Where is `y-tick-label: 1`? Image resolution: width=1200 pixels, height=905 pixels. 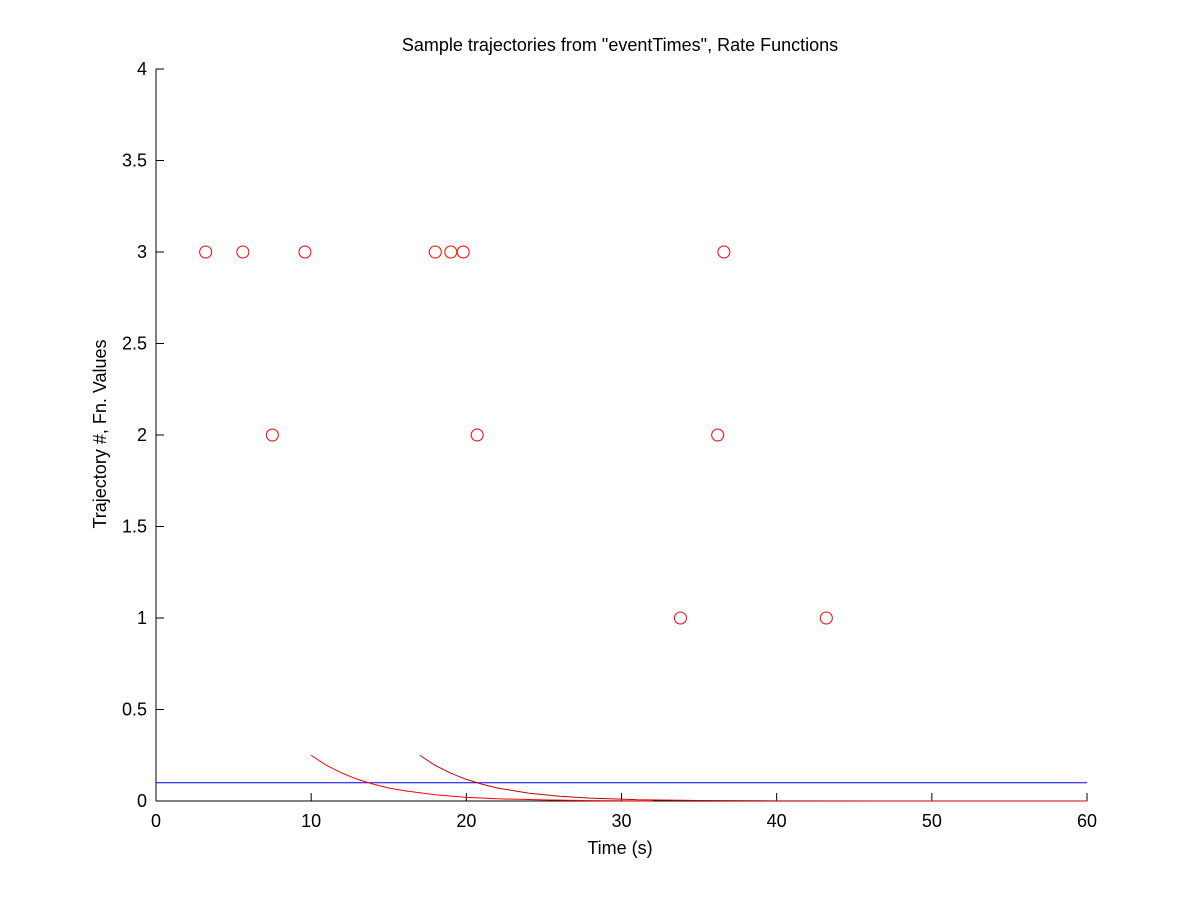 y-tick-label: 1 is located at coordinates (142, 618).